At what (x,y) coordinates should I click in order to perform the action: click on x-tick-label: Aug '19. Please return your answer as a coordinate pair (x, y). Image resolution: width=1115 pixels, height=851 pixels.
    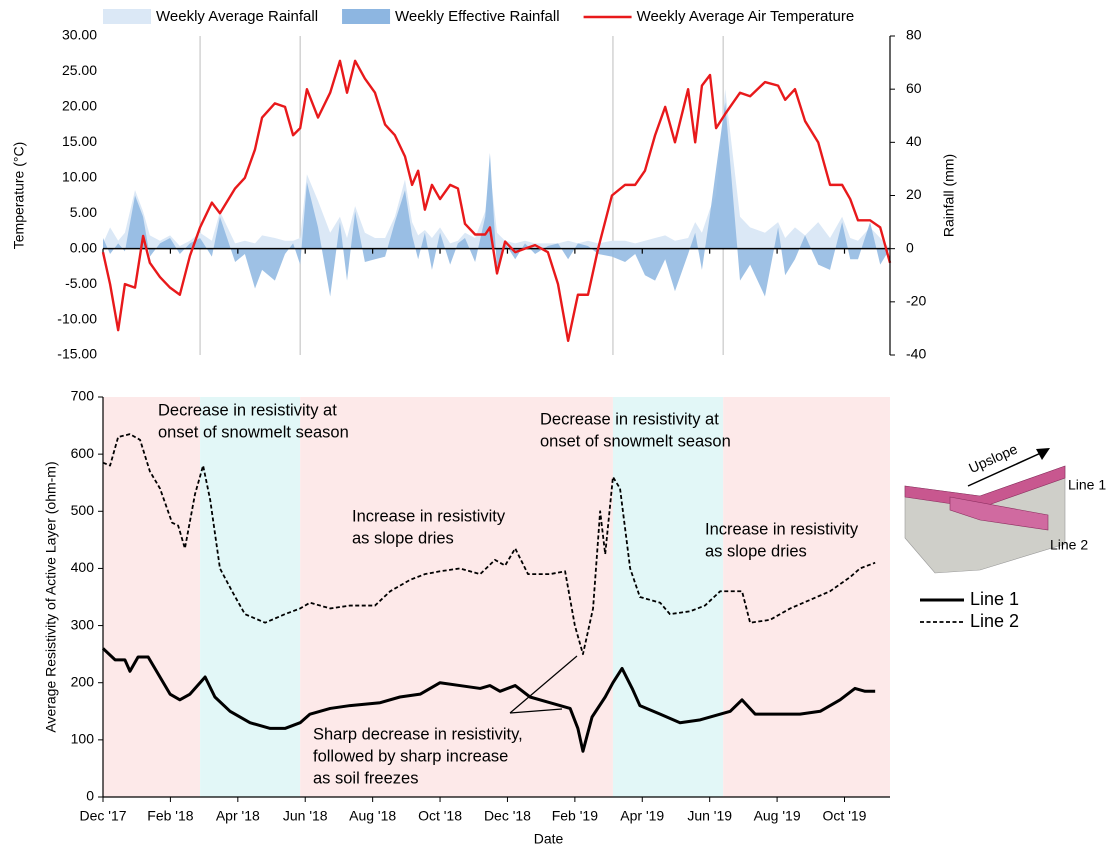
    Looking at the image, I should click on (777, 816).